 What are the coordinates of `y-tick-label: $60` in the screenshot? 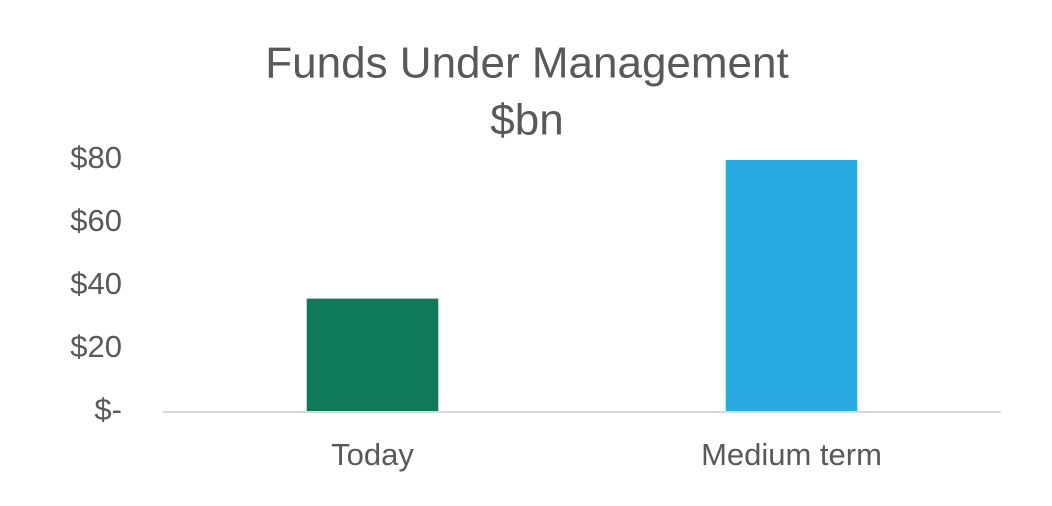 It's located at (96, 220).